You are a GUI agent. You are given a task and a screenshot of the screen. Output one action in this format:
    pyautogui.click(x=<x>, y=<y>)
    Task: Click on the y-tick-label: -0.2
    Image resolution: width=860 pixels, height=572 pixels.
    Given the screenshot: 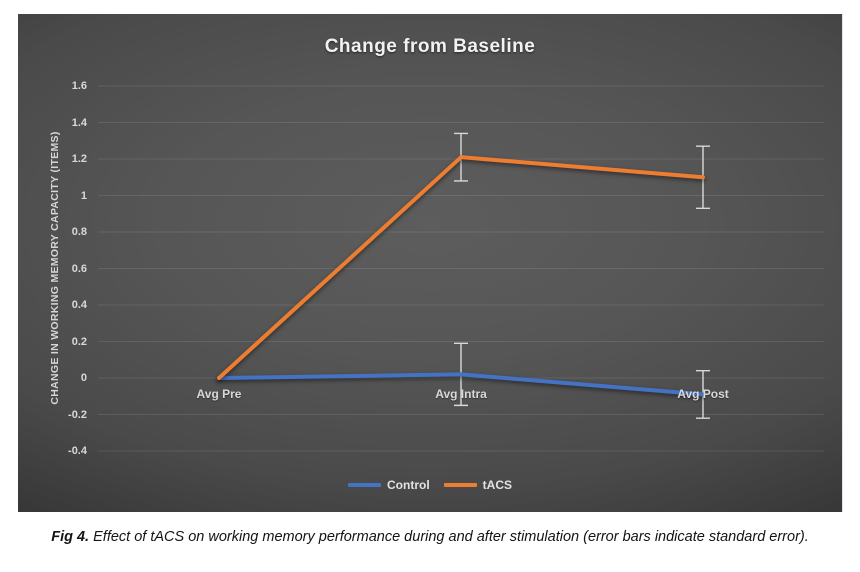 What is the action you would take?
    pyautogui.click(x=77, y=414)
    